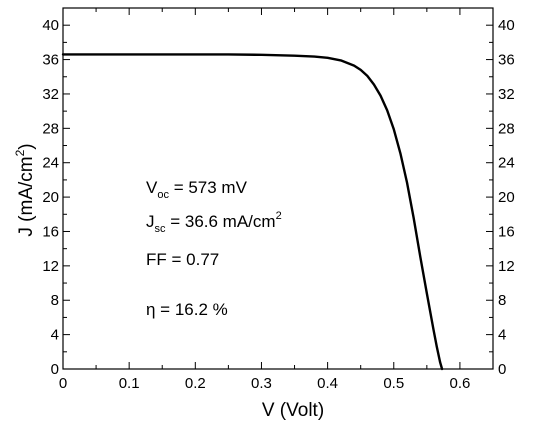 The height and width of the screenshot is (426, 541). I want to click on y-tick-label-right: 12, so click(506, 266).